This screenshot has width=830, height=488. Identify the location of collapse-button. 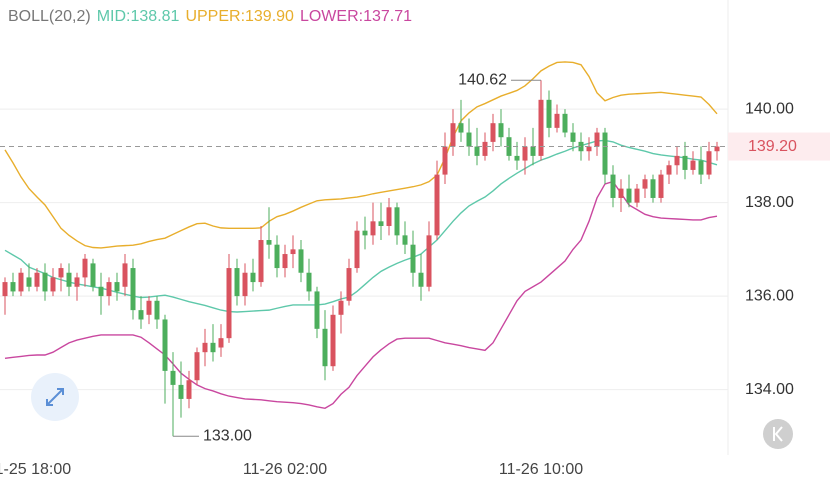
(778, 434).